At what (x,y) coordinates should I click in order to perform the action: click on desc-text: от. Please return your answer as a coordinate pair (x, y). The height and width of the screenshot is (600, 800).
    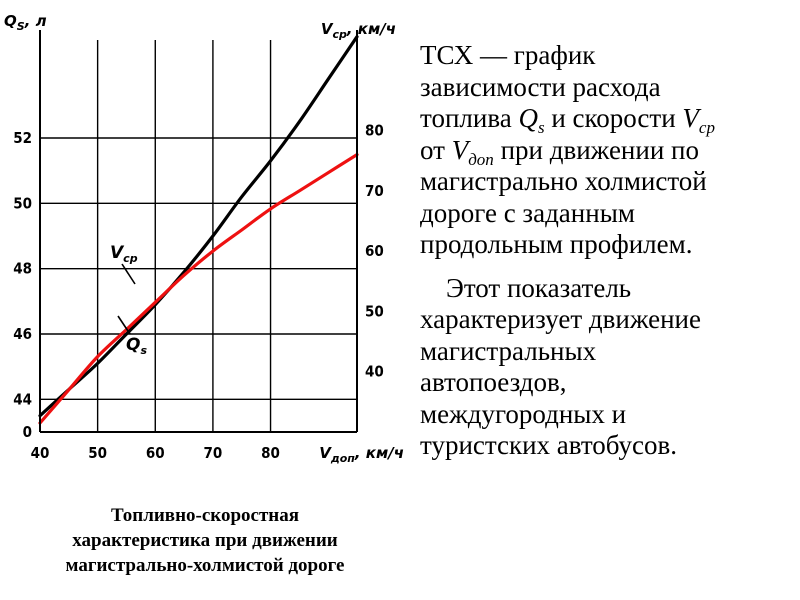
    Looking at the image, I should click on (436, 149).